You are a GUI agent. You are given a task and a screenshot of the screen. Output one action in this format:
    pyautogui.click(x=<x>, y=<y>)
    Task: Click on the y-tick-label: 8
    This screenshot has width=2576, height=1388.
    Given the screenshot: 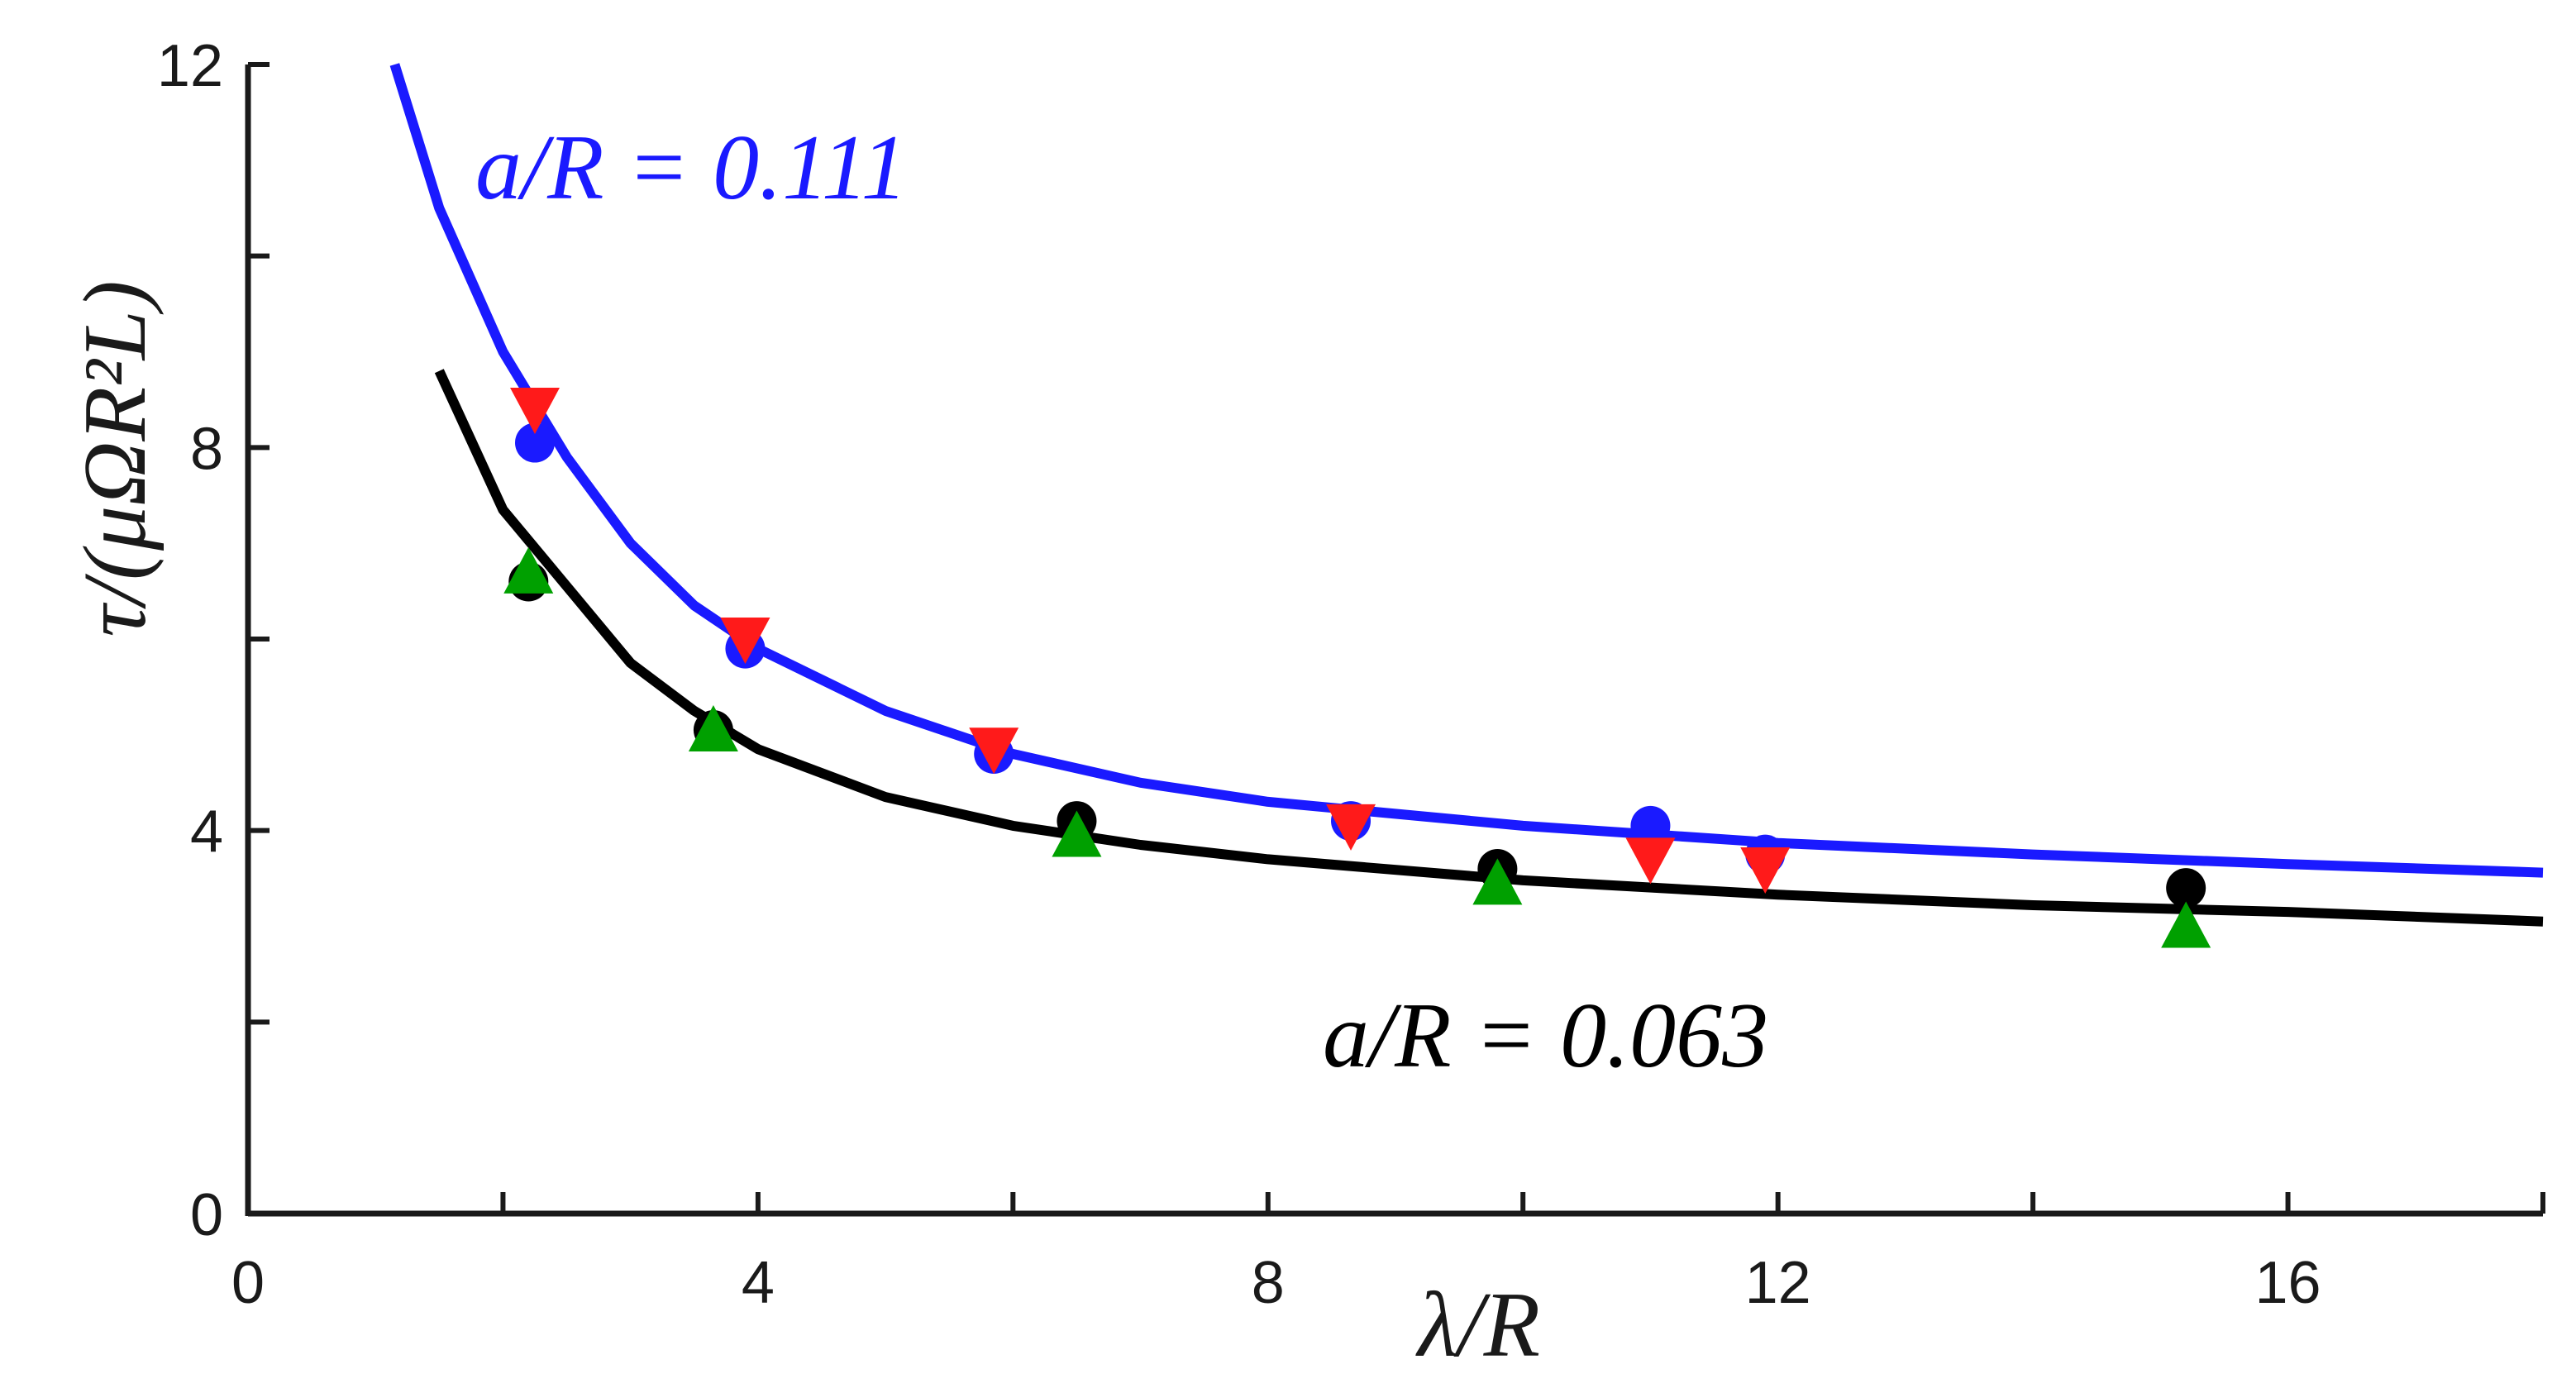 What is the action you would take?
    pyautogui.click(x=206, y=449)
    